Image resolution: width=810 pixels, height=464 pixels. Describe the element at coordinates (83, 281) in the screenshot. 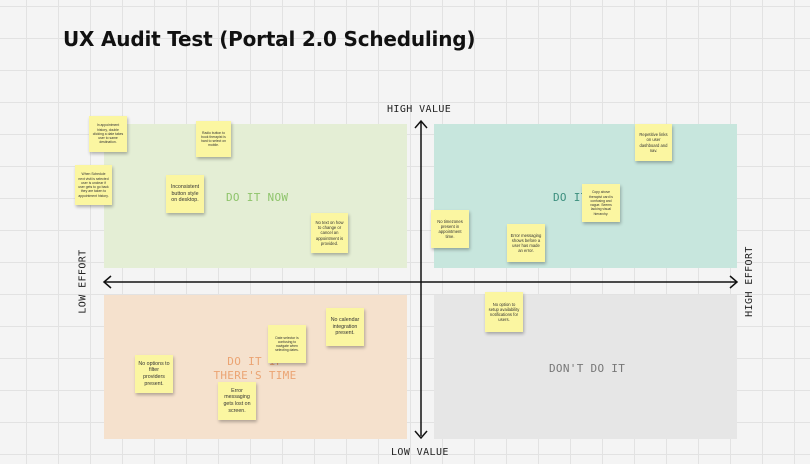

I see `axis-label-low-effort: LOW EFFORT` at that location.